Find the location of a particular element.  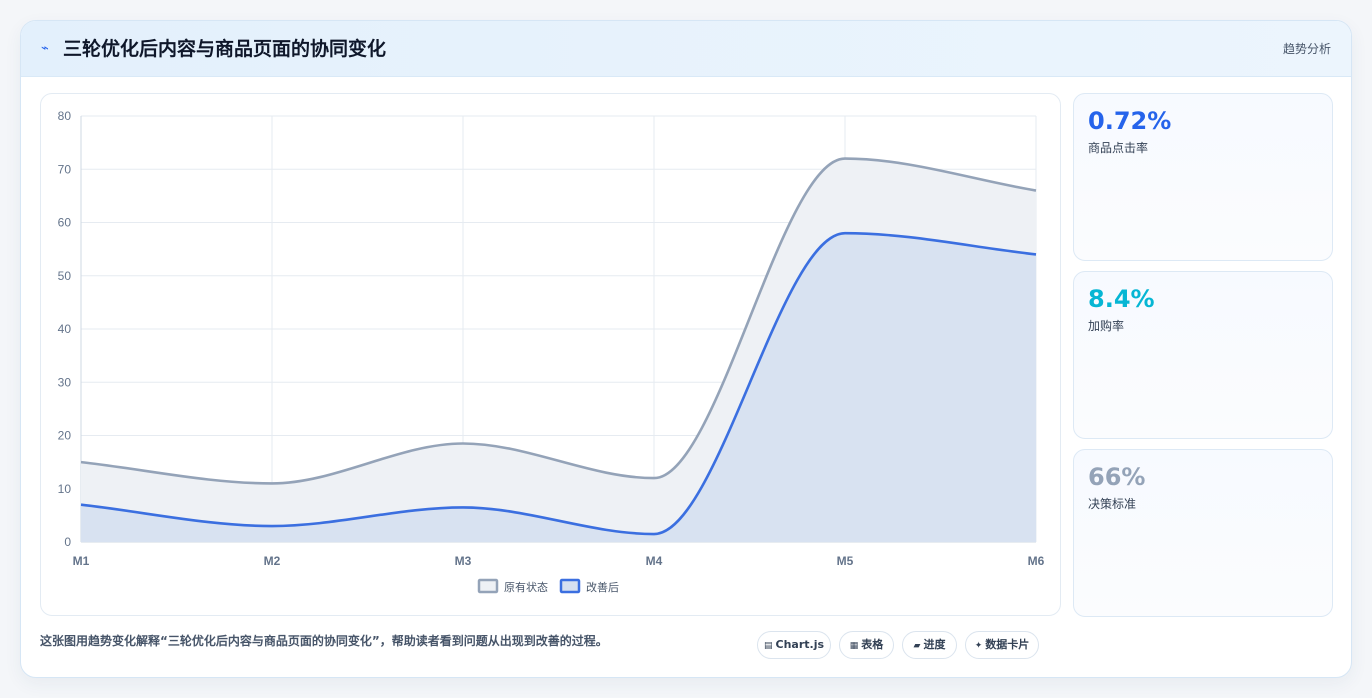

x-tick-label: M5 is located at coordinates (845, 561).